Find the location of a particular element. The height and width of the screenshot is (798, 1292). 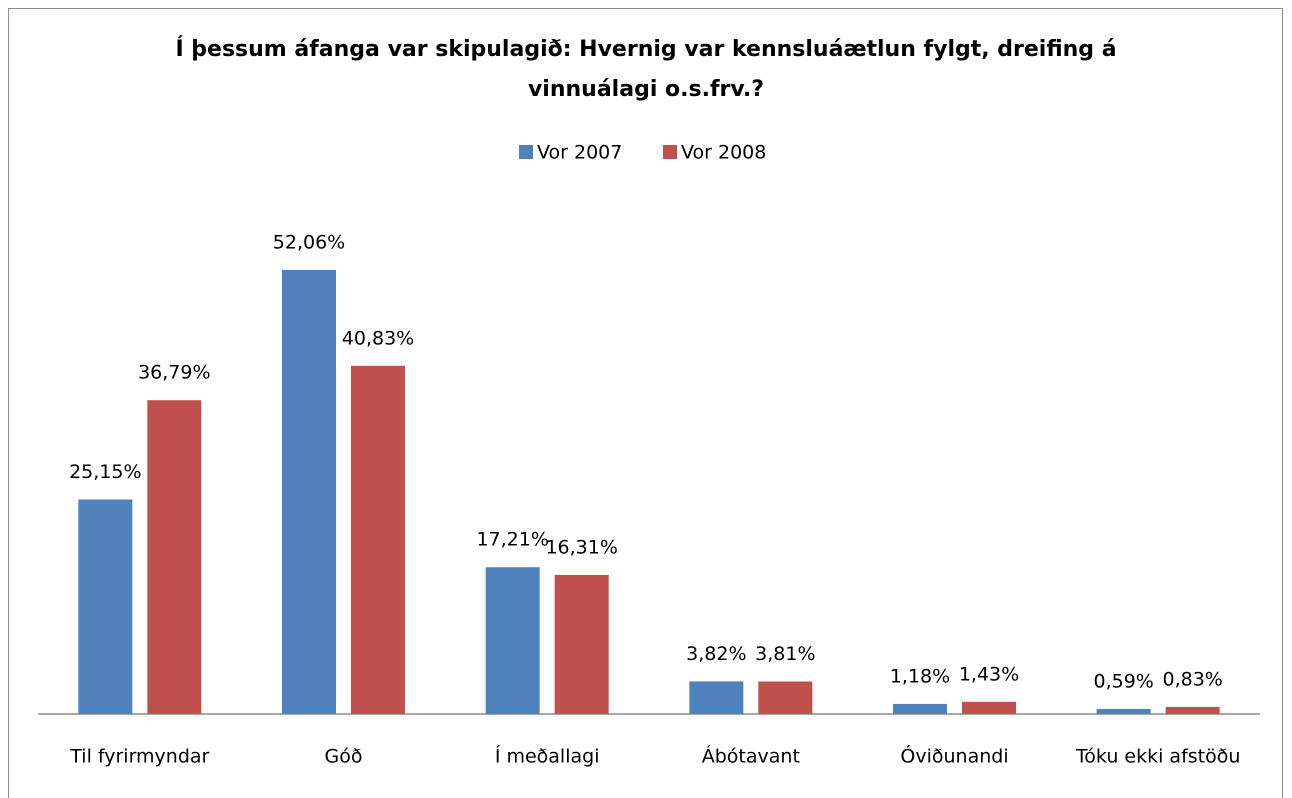

x-tick-label: Óviðunandi is located at coordinates (954, 756).